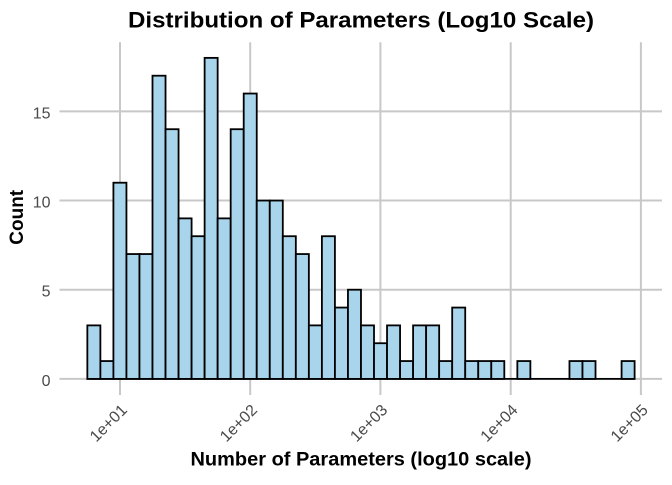 The height and width of the screenshot is (485, 672). Describe the element at coordinates (42, 113) in the screenshot. I see `svg-text: 15` at that location.